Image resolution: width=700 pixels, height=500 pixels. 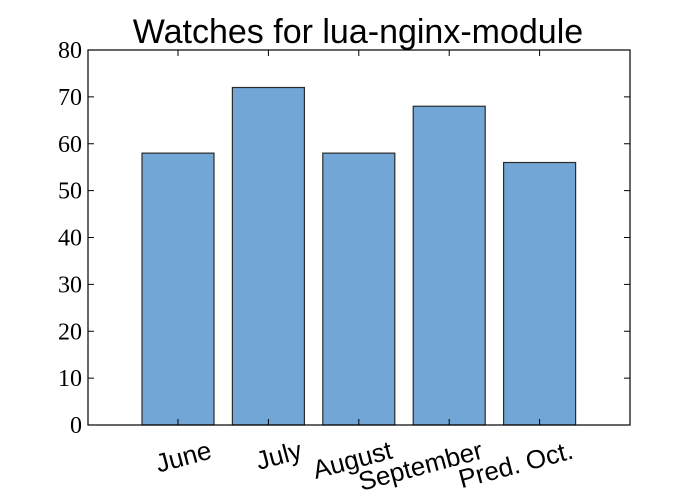 What do you see at coordinates (70, 145) in the screenshot?
I see `y-tick-label: 60` at bounding box center [70, 145].